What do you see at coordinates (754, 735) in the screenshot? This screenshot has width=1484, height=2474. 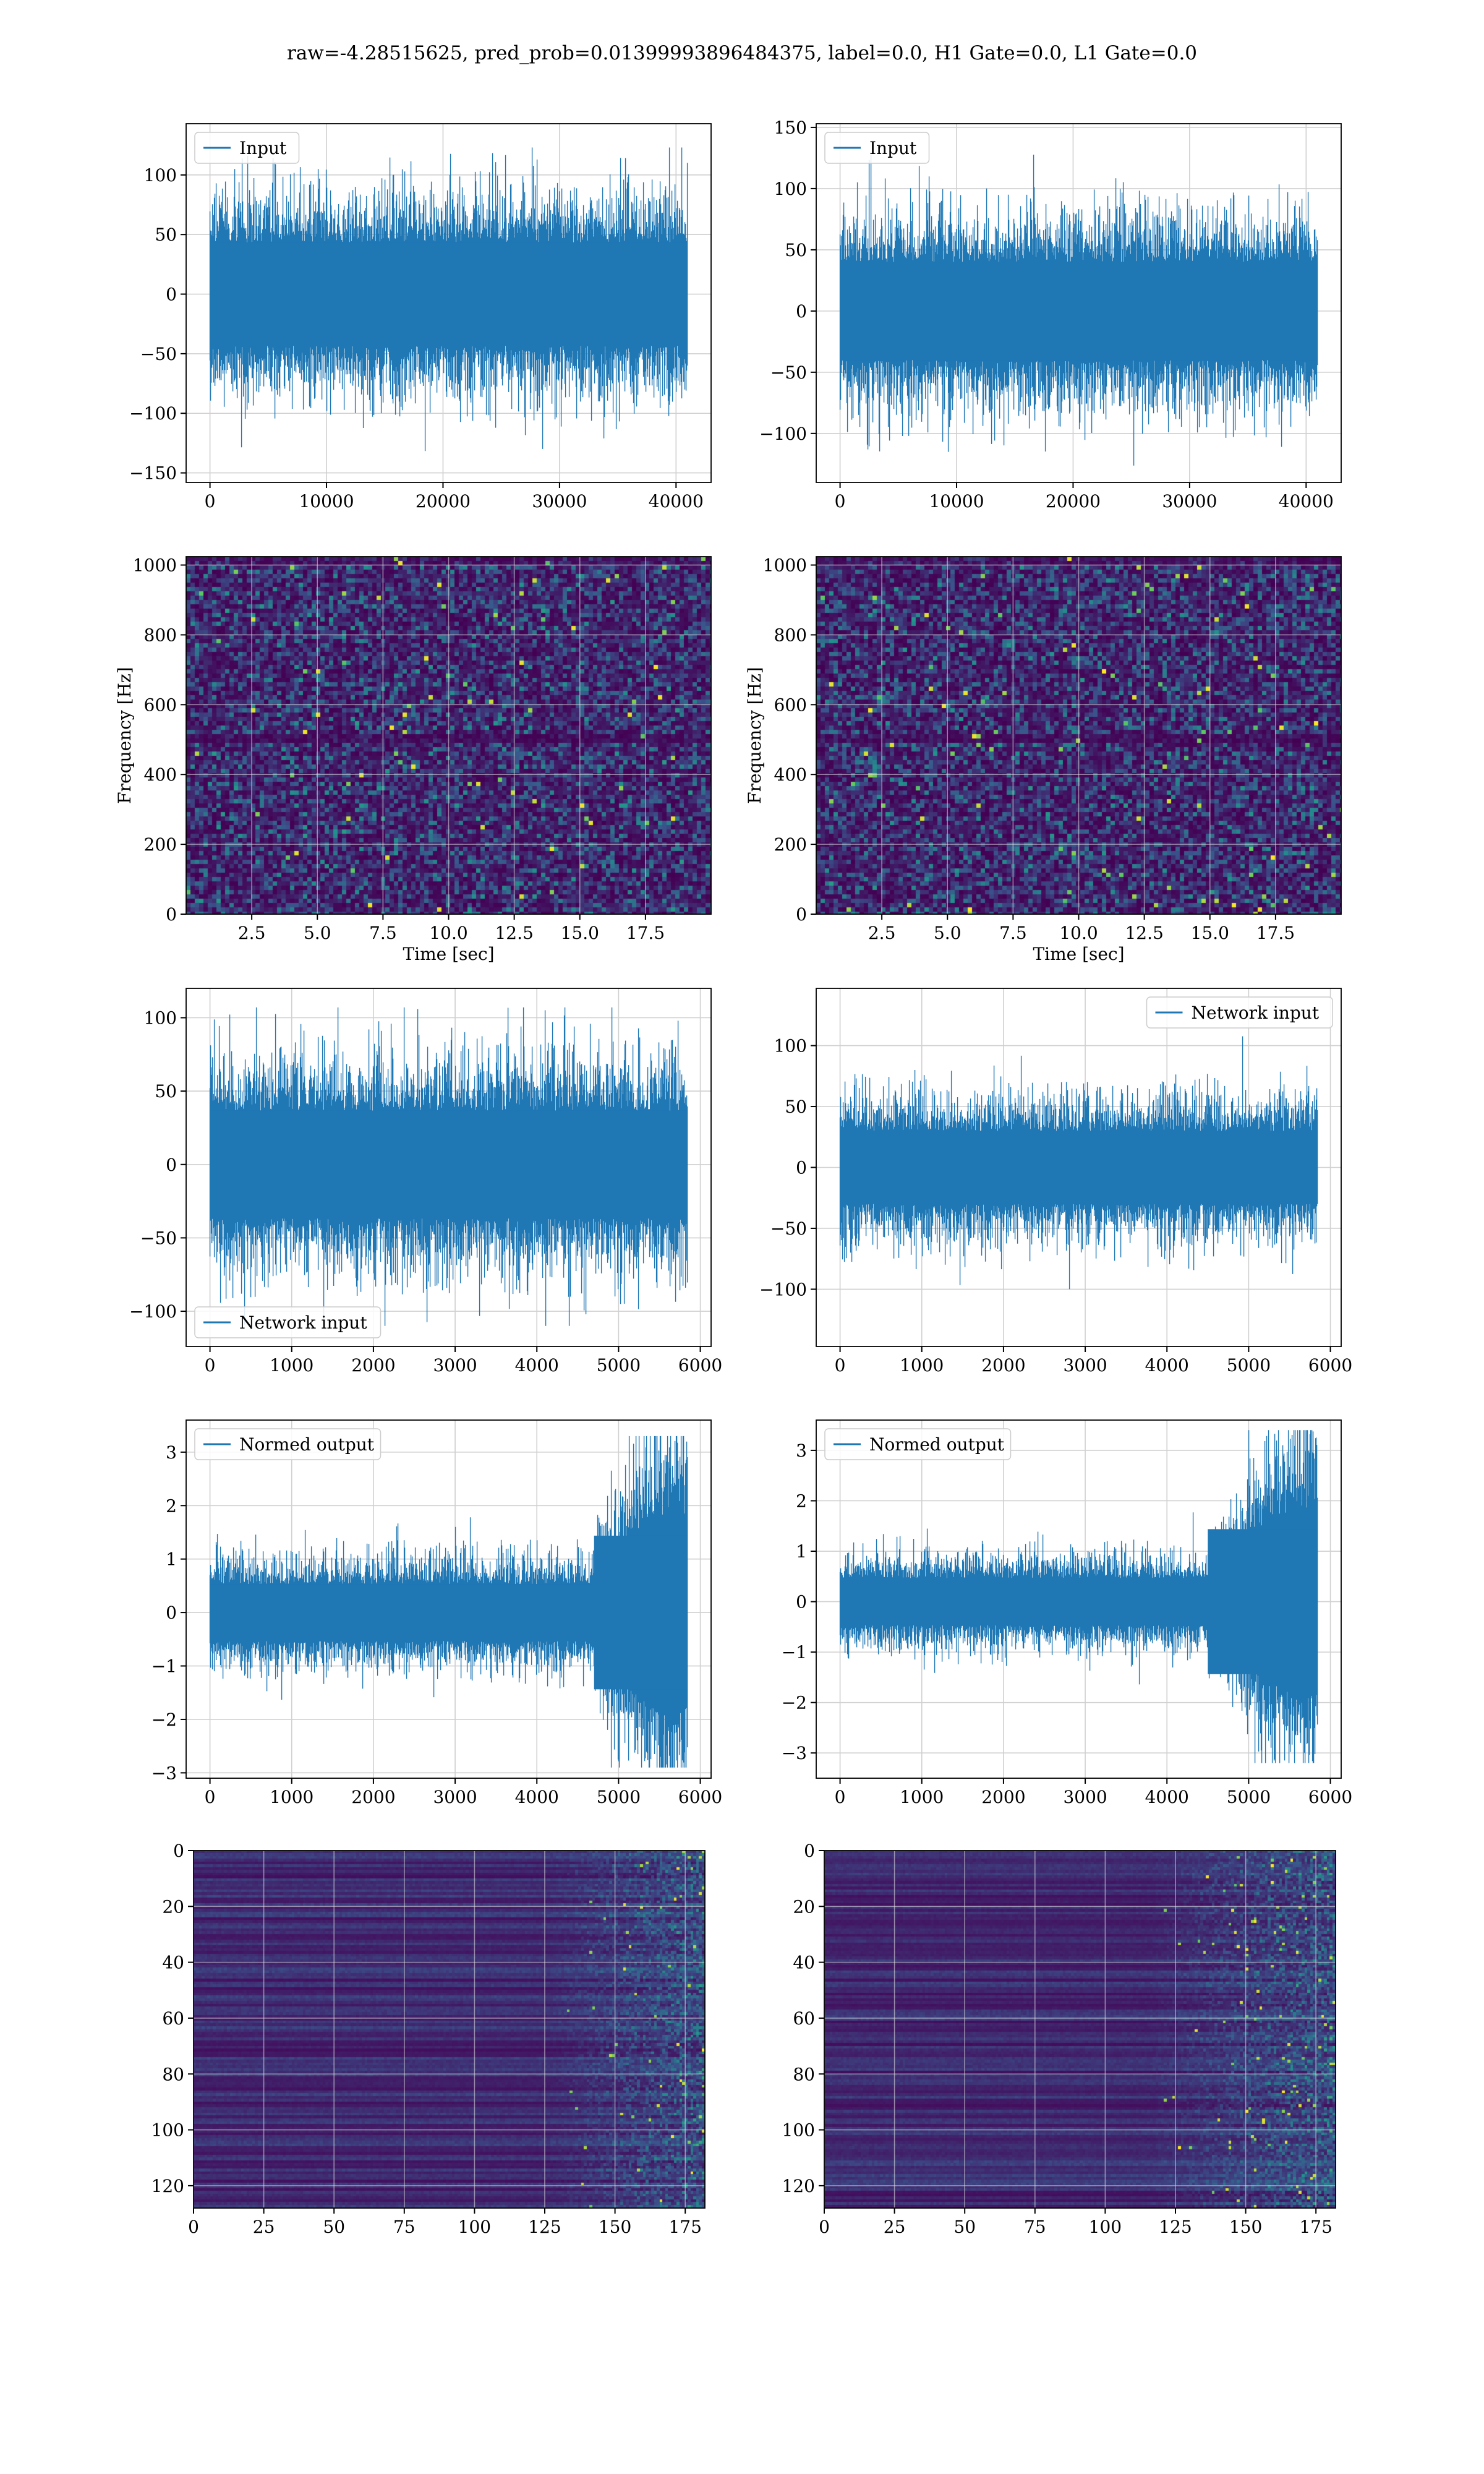 I see `y-axis-label: Frequency [Hz]` at bounding box center [754, 735].